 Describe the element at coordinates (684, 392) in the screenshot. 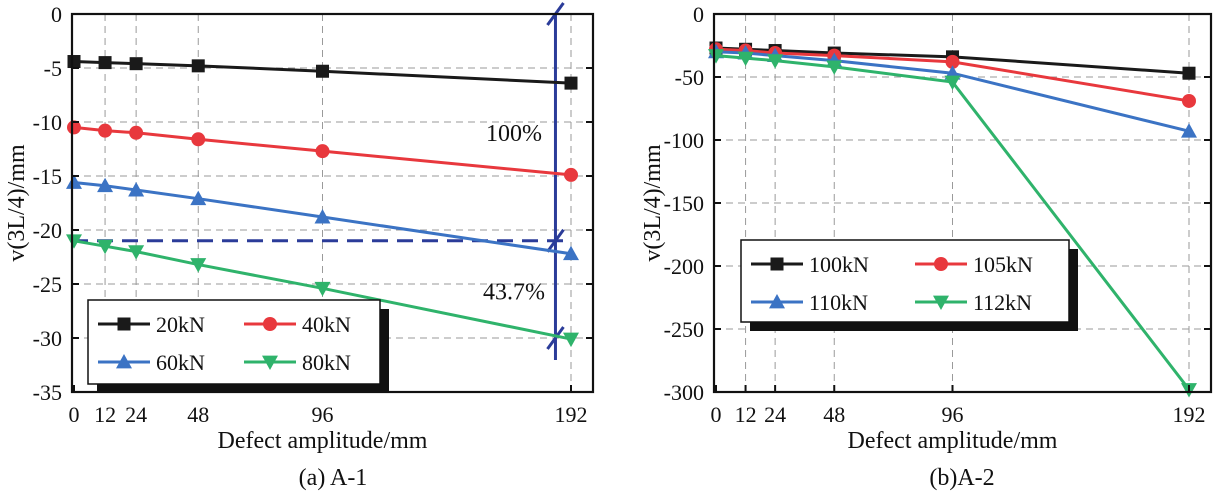

I see `y-tick-label: -300` at that location.